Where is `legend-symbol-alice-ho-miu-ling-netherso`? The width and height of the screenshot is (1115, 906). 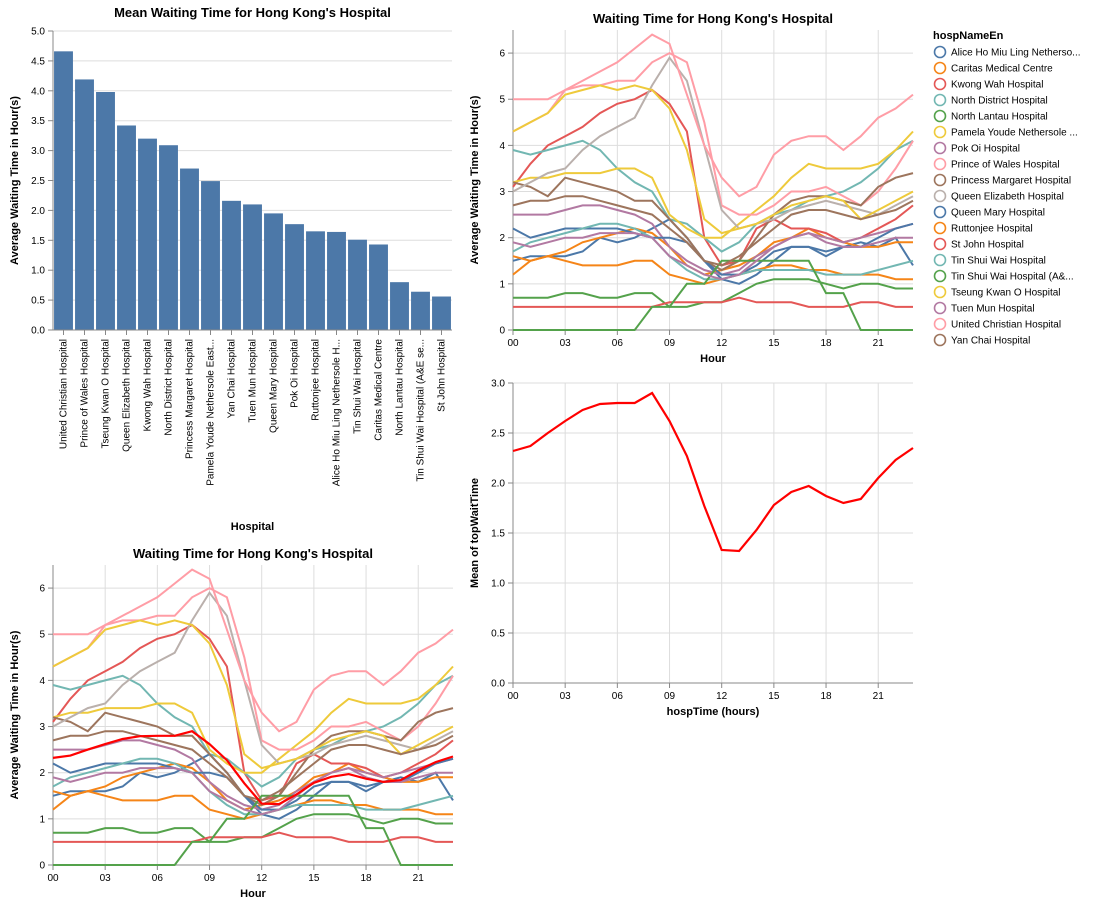
legend-symbol-alice-ho-miu-ling-netherso is located at coordinates (940, 52).